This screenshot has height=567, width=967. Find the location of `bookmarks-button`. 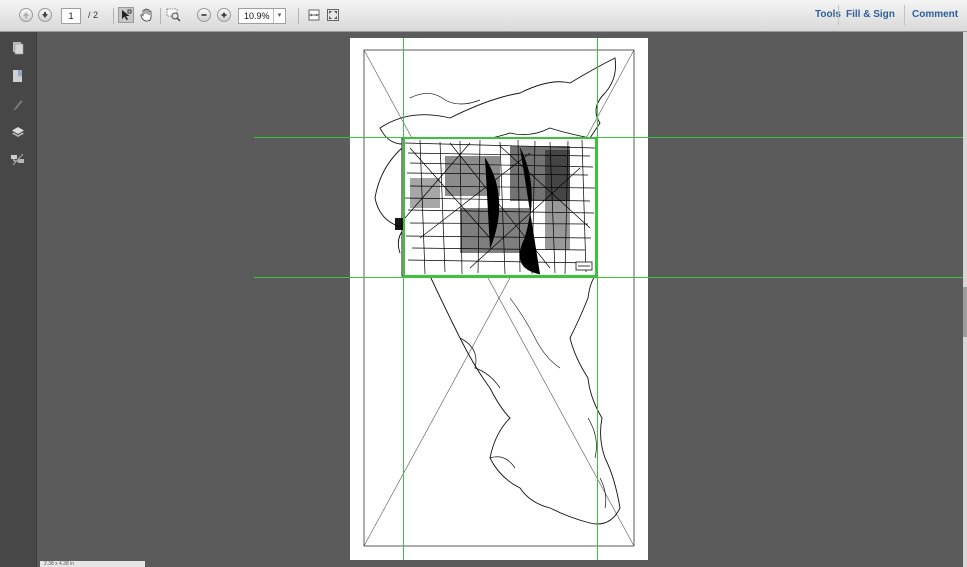

bookmarks-button is located at coordinates (18, 76).